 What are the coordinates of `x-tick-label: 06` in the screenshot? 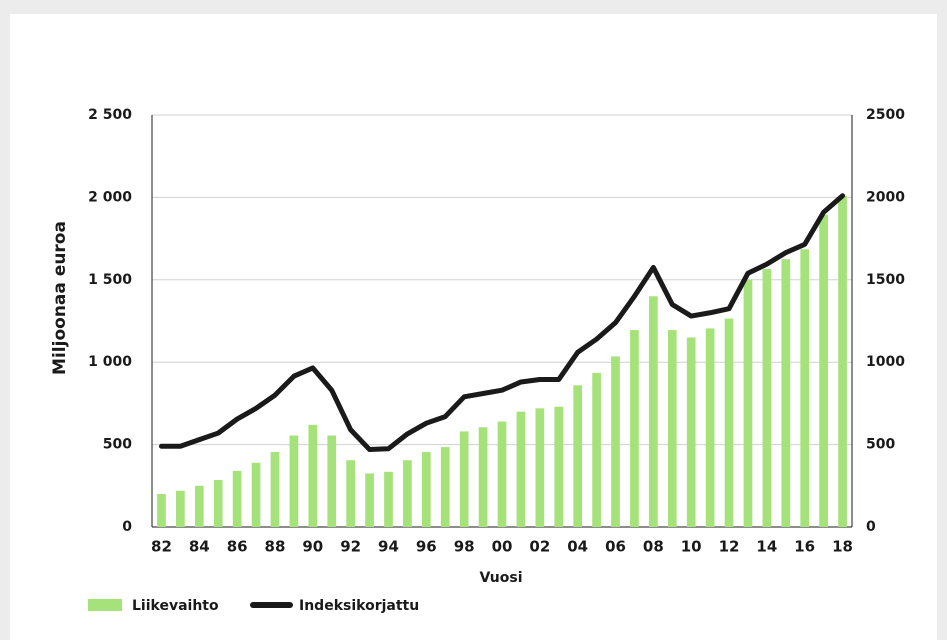 It's located at (615, 547).